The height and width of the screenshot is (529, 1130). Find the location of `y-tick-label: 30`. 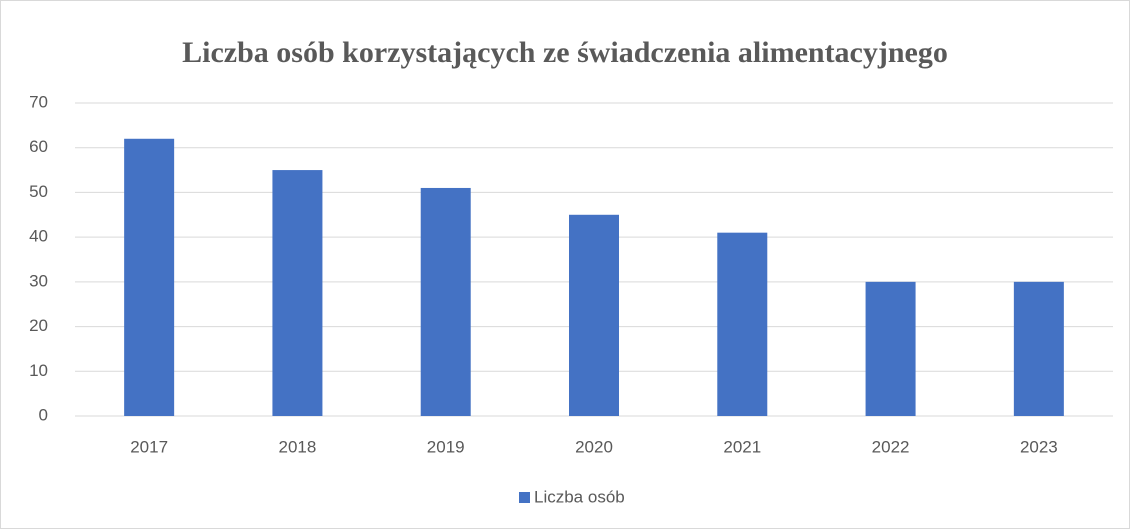

y-tick-label: 30 is located at coordinates (38, 280).